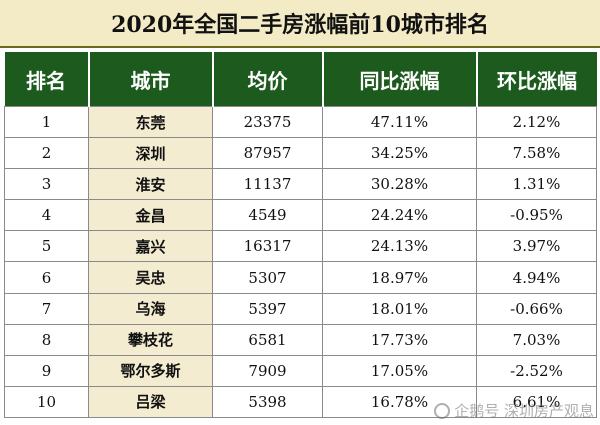  I want to click on cell-mom: 1.31%, so click(536, 184).